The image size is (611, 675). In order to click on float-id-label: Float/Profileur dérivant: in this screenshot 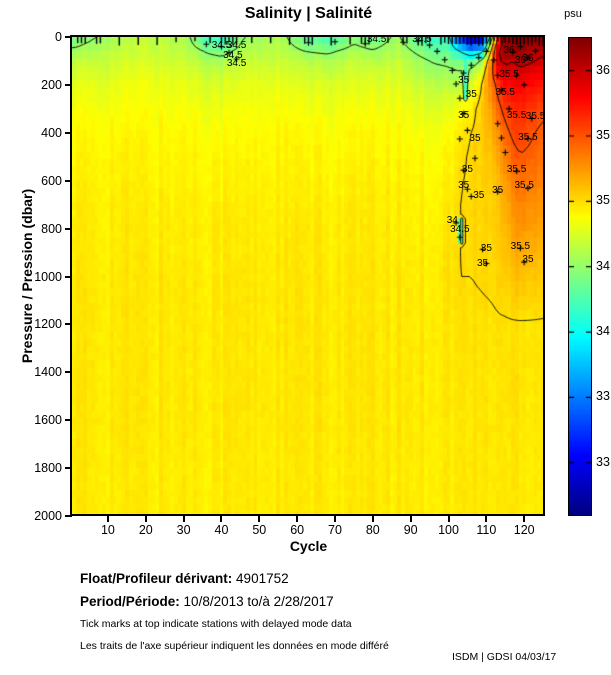, I will do `click(156, 578)`.